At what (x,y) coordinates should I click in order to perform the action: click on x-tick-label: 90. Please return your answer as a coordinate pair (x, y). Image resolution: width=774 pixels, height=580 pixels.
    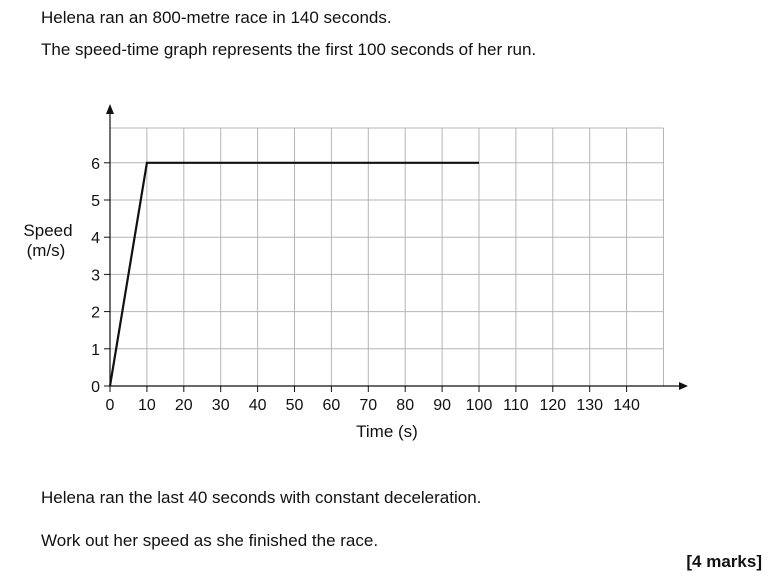
    Looking at the image, I should click on (442, 405).